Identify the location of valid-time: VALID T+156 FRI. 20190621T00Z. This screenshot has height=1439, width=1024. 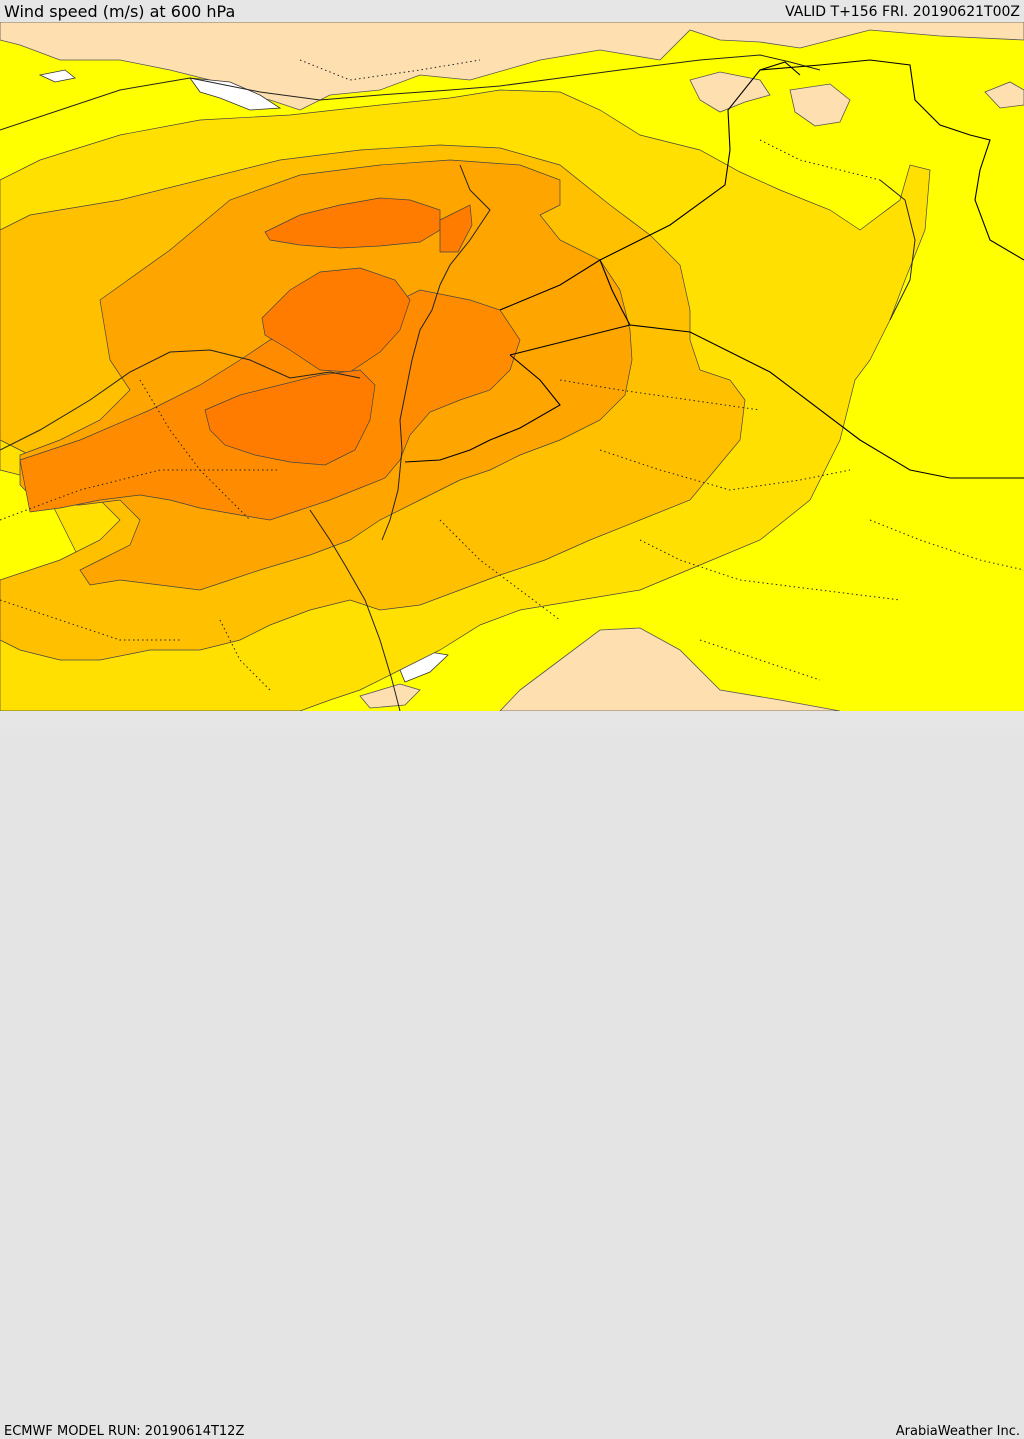
(902, 12).